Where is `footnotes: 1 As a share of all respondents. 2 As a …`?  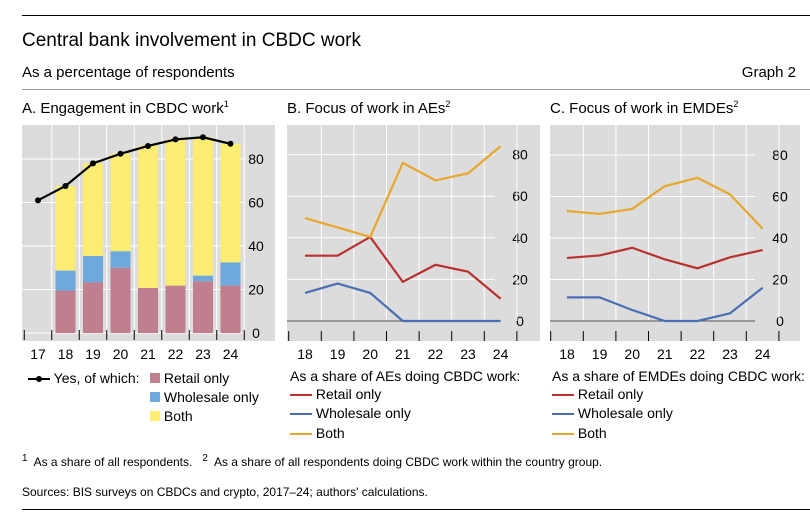 footnotes: 1 As a share of all respondents. 2 As a … is located at coordinates (312, 461).